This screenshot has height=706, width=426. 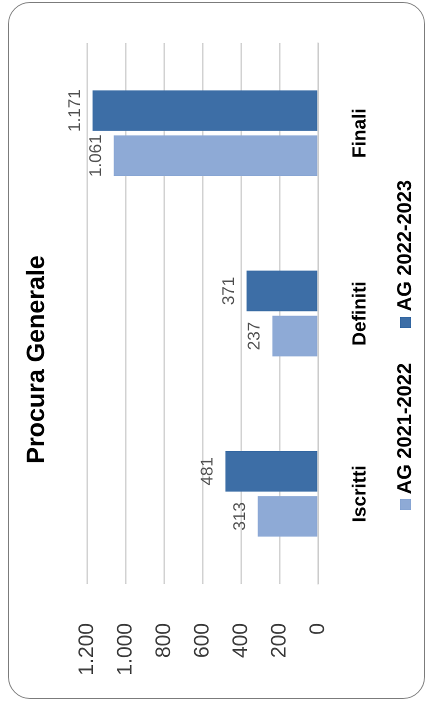 I want to click on x-tick-label: 200, so click(x=278, y=640).